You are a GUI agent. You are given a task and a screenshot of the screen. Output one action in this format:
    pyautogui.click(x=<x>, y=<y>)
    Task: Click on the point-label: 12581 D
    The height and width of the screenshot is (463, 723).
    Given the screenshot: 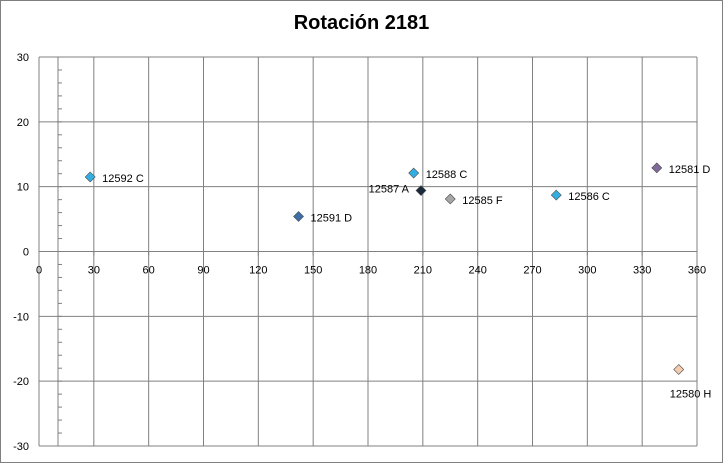 What is the action you would take?
    pyautogui.click(x=690, y=170)
    